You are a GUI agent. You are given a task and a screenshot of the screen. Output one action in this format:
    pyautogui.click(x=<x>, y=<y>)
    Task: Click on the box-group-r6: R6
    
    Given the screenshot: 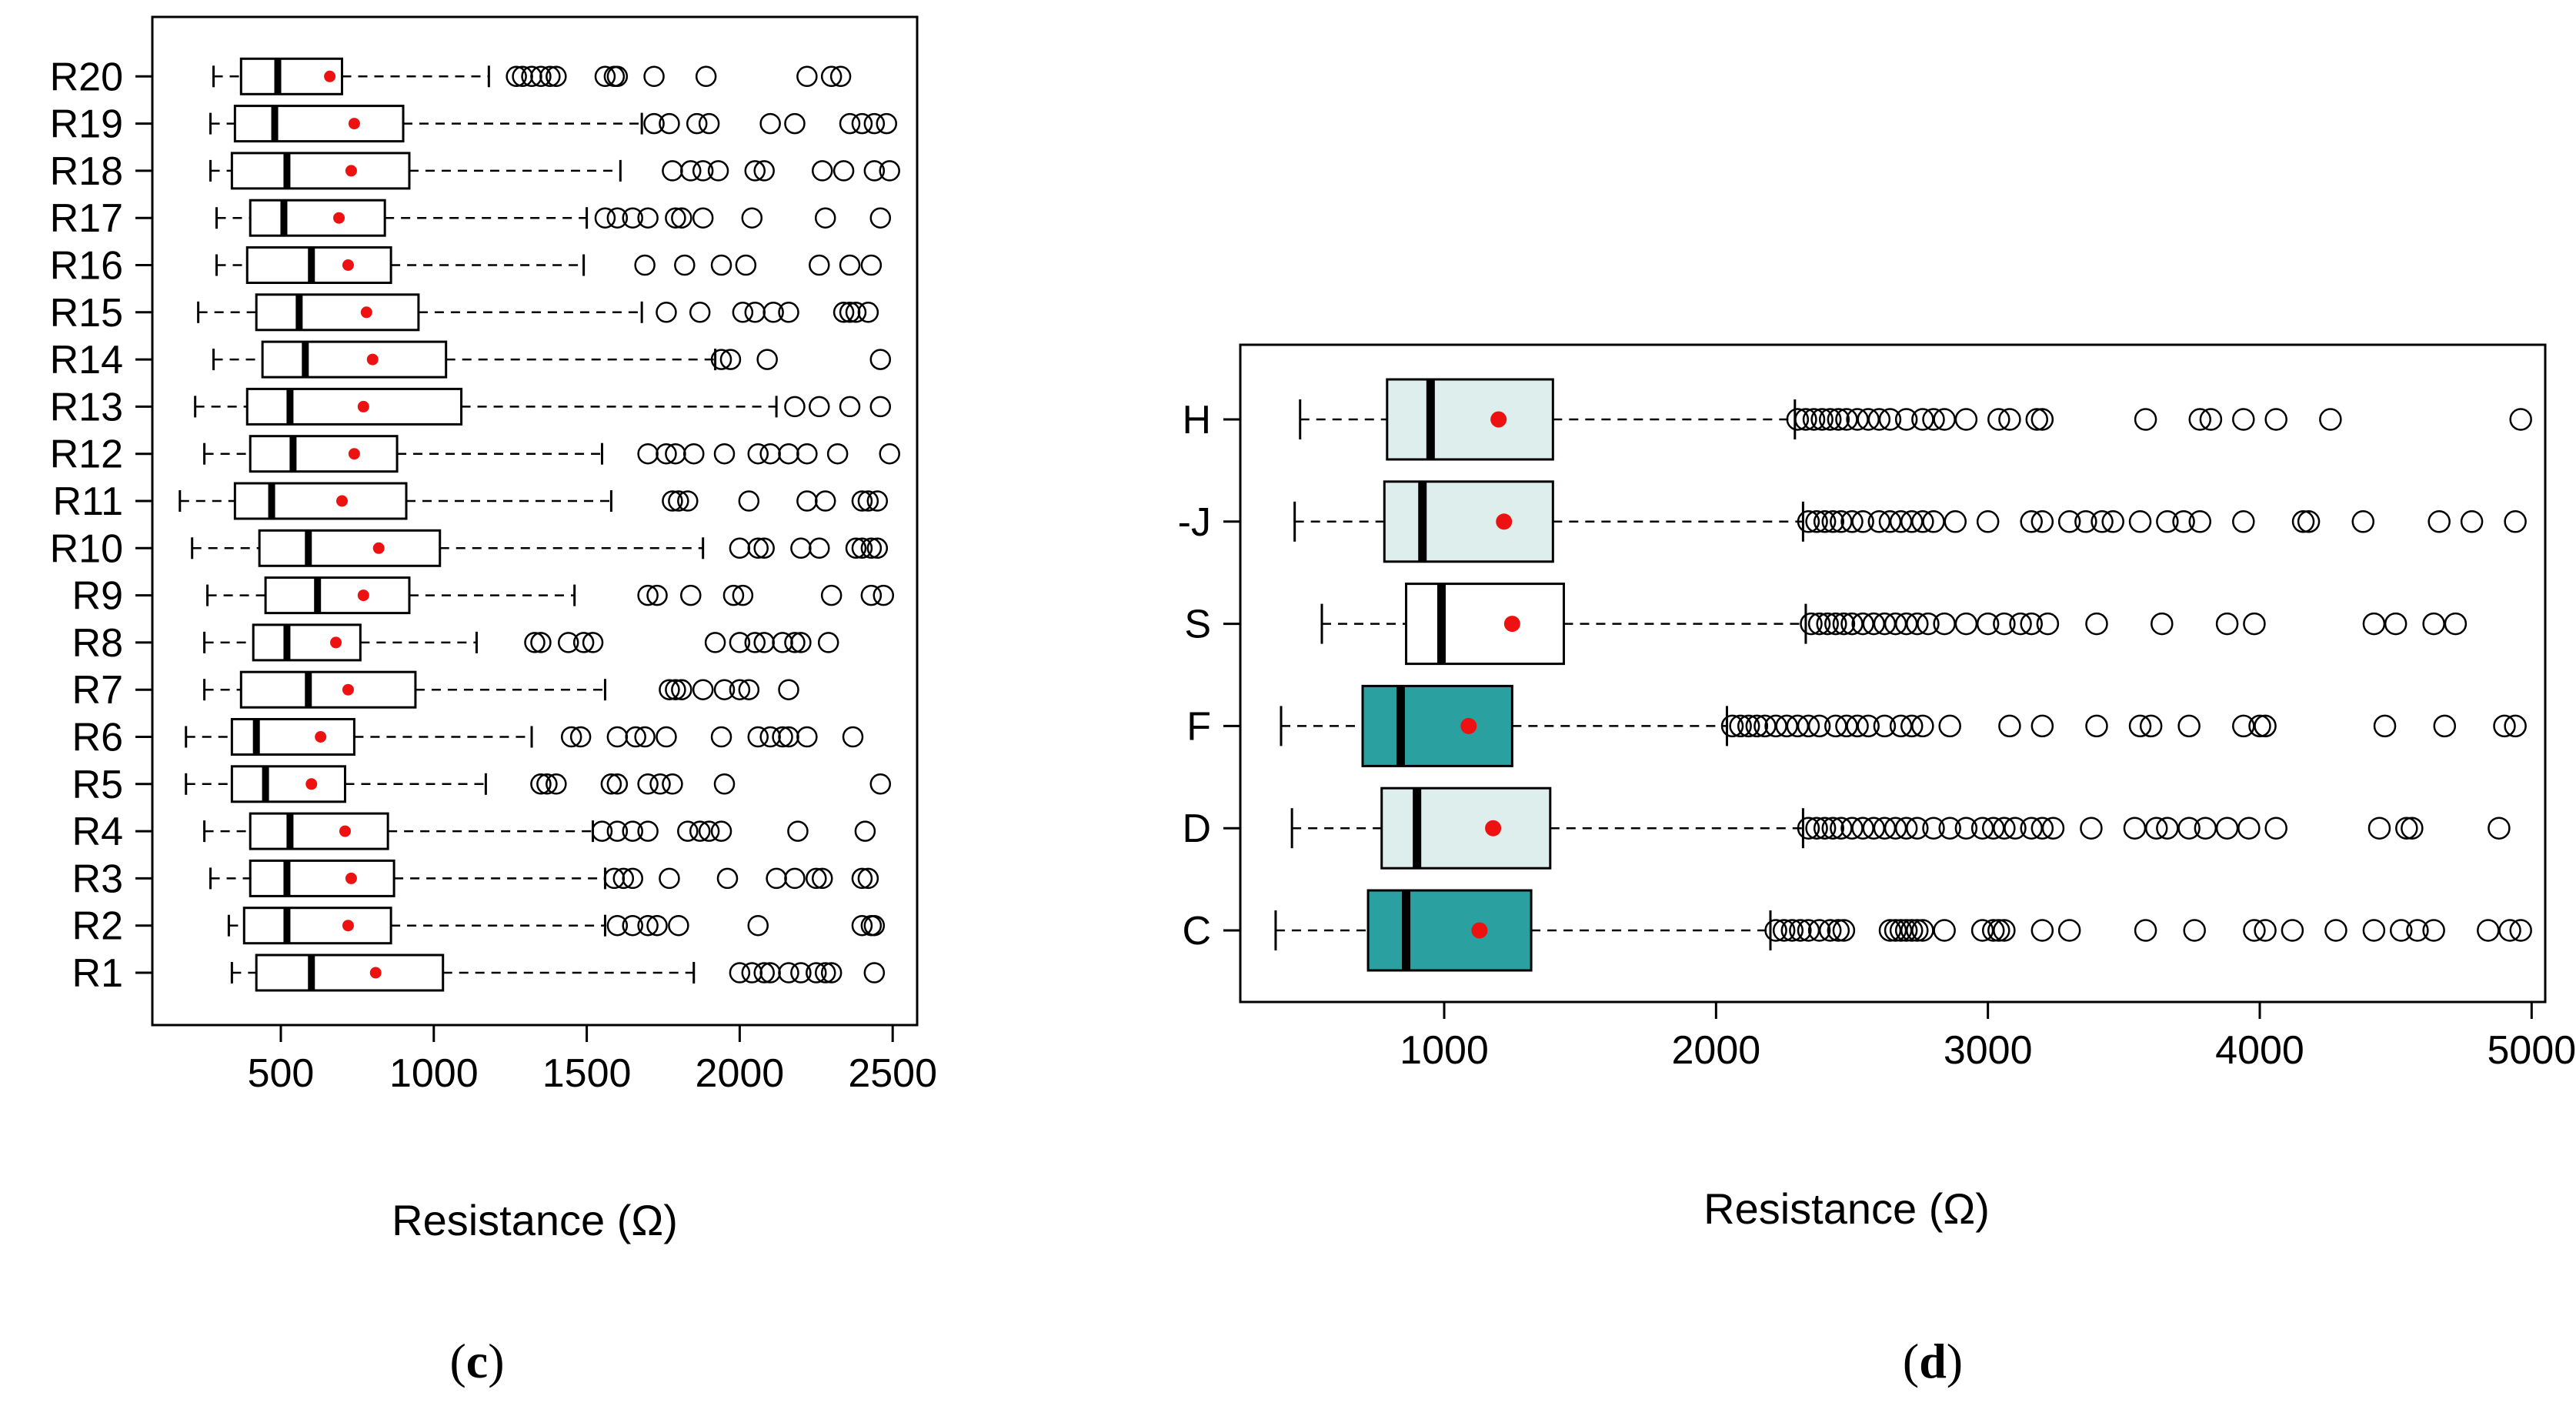 What is the action you would take?
    pyautogui.click(x=468, y=738)
    